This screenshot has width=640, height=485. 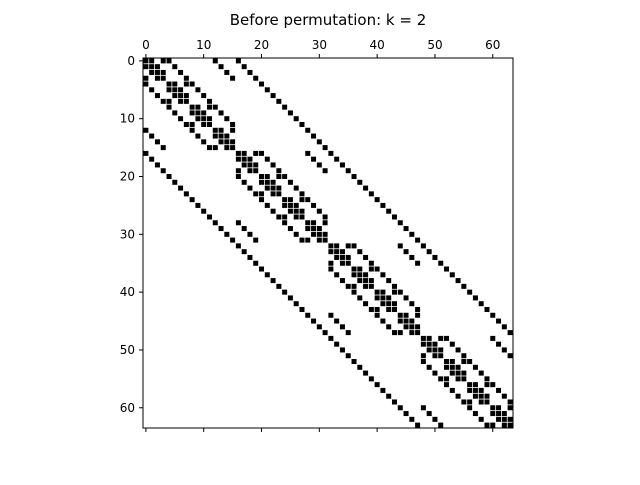 I want to click on x-tick-label: 60, so click(x=492, y=45).